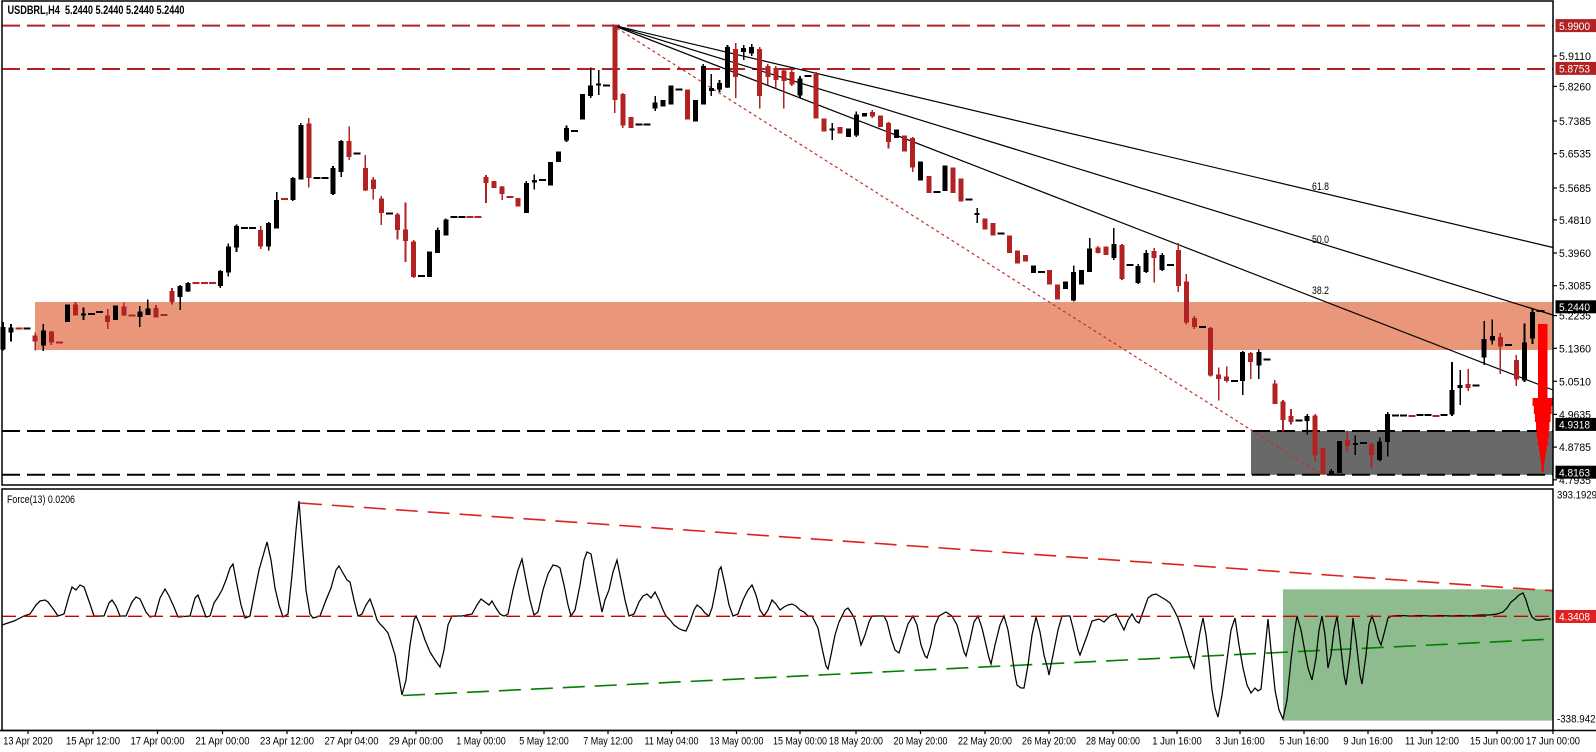 This screenshot has width=1596, height=752. What do you see at coordinates (1575, 448) in the screenshot?
I see `svg-text: 4.8785` at bounding box center [1575, 448].